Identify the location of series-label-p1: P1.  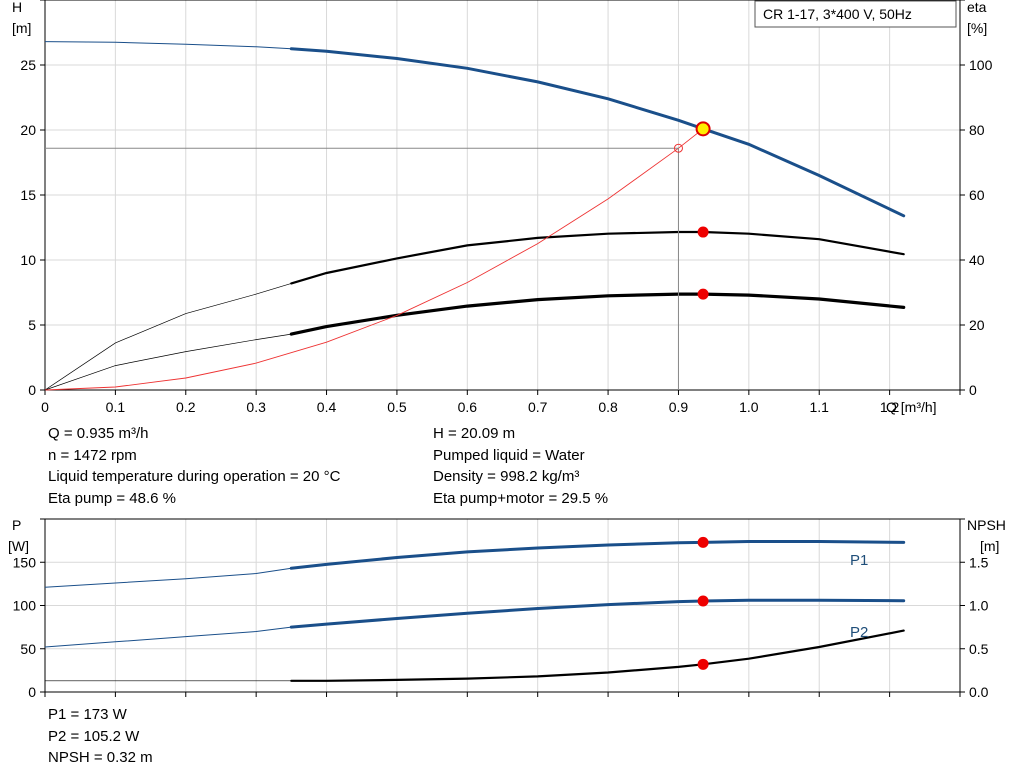
(859, 560).